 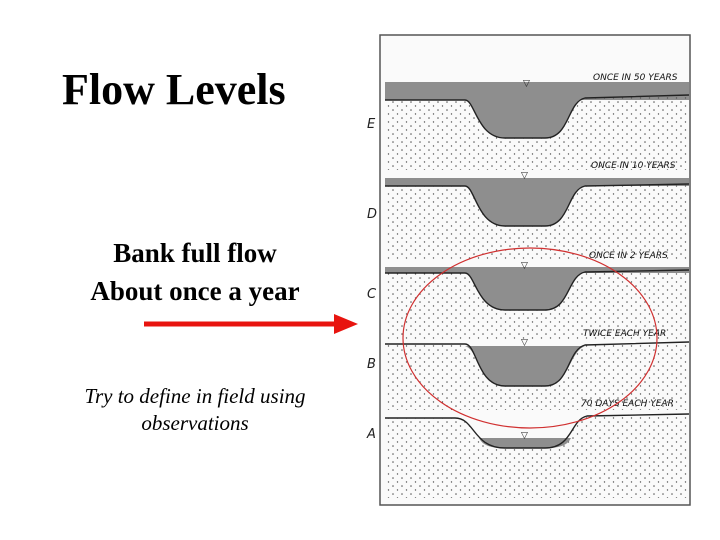 I want to click on panel-b-bed-line, so click(x=537, y=364).